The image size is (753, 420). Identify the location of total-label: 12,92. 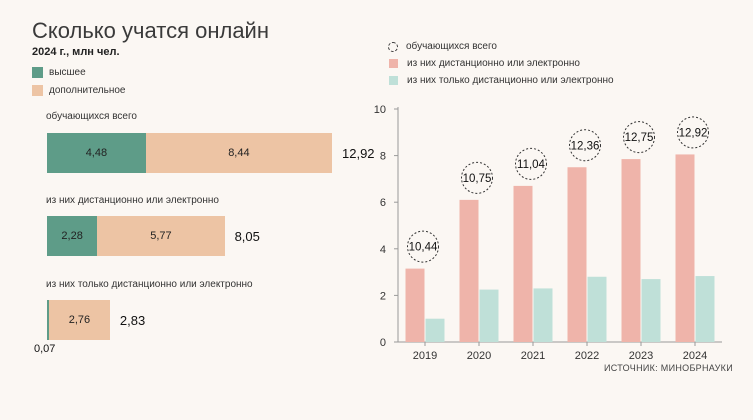
(358, 153).